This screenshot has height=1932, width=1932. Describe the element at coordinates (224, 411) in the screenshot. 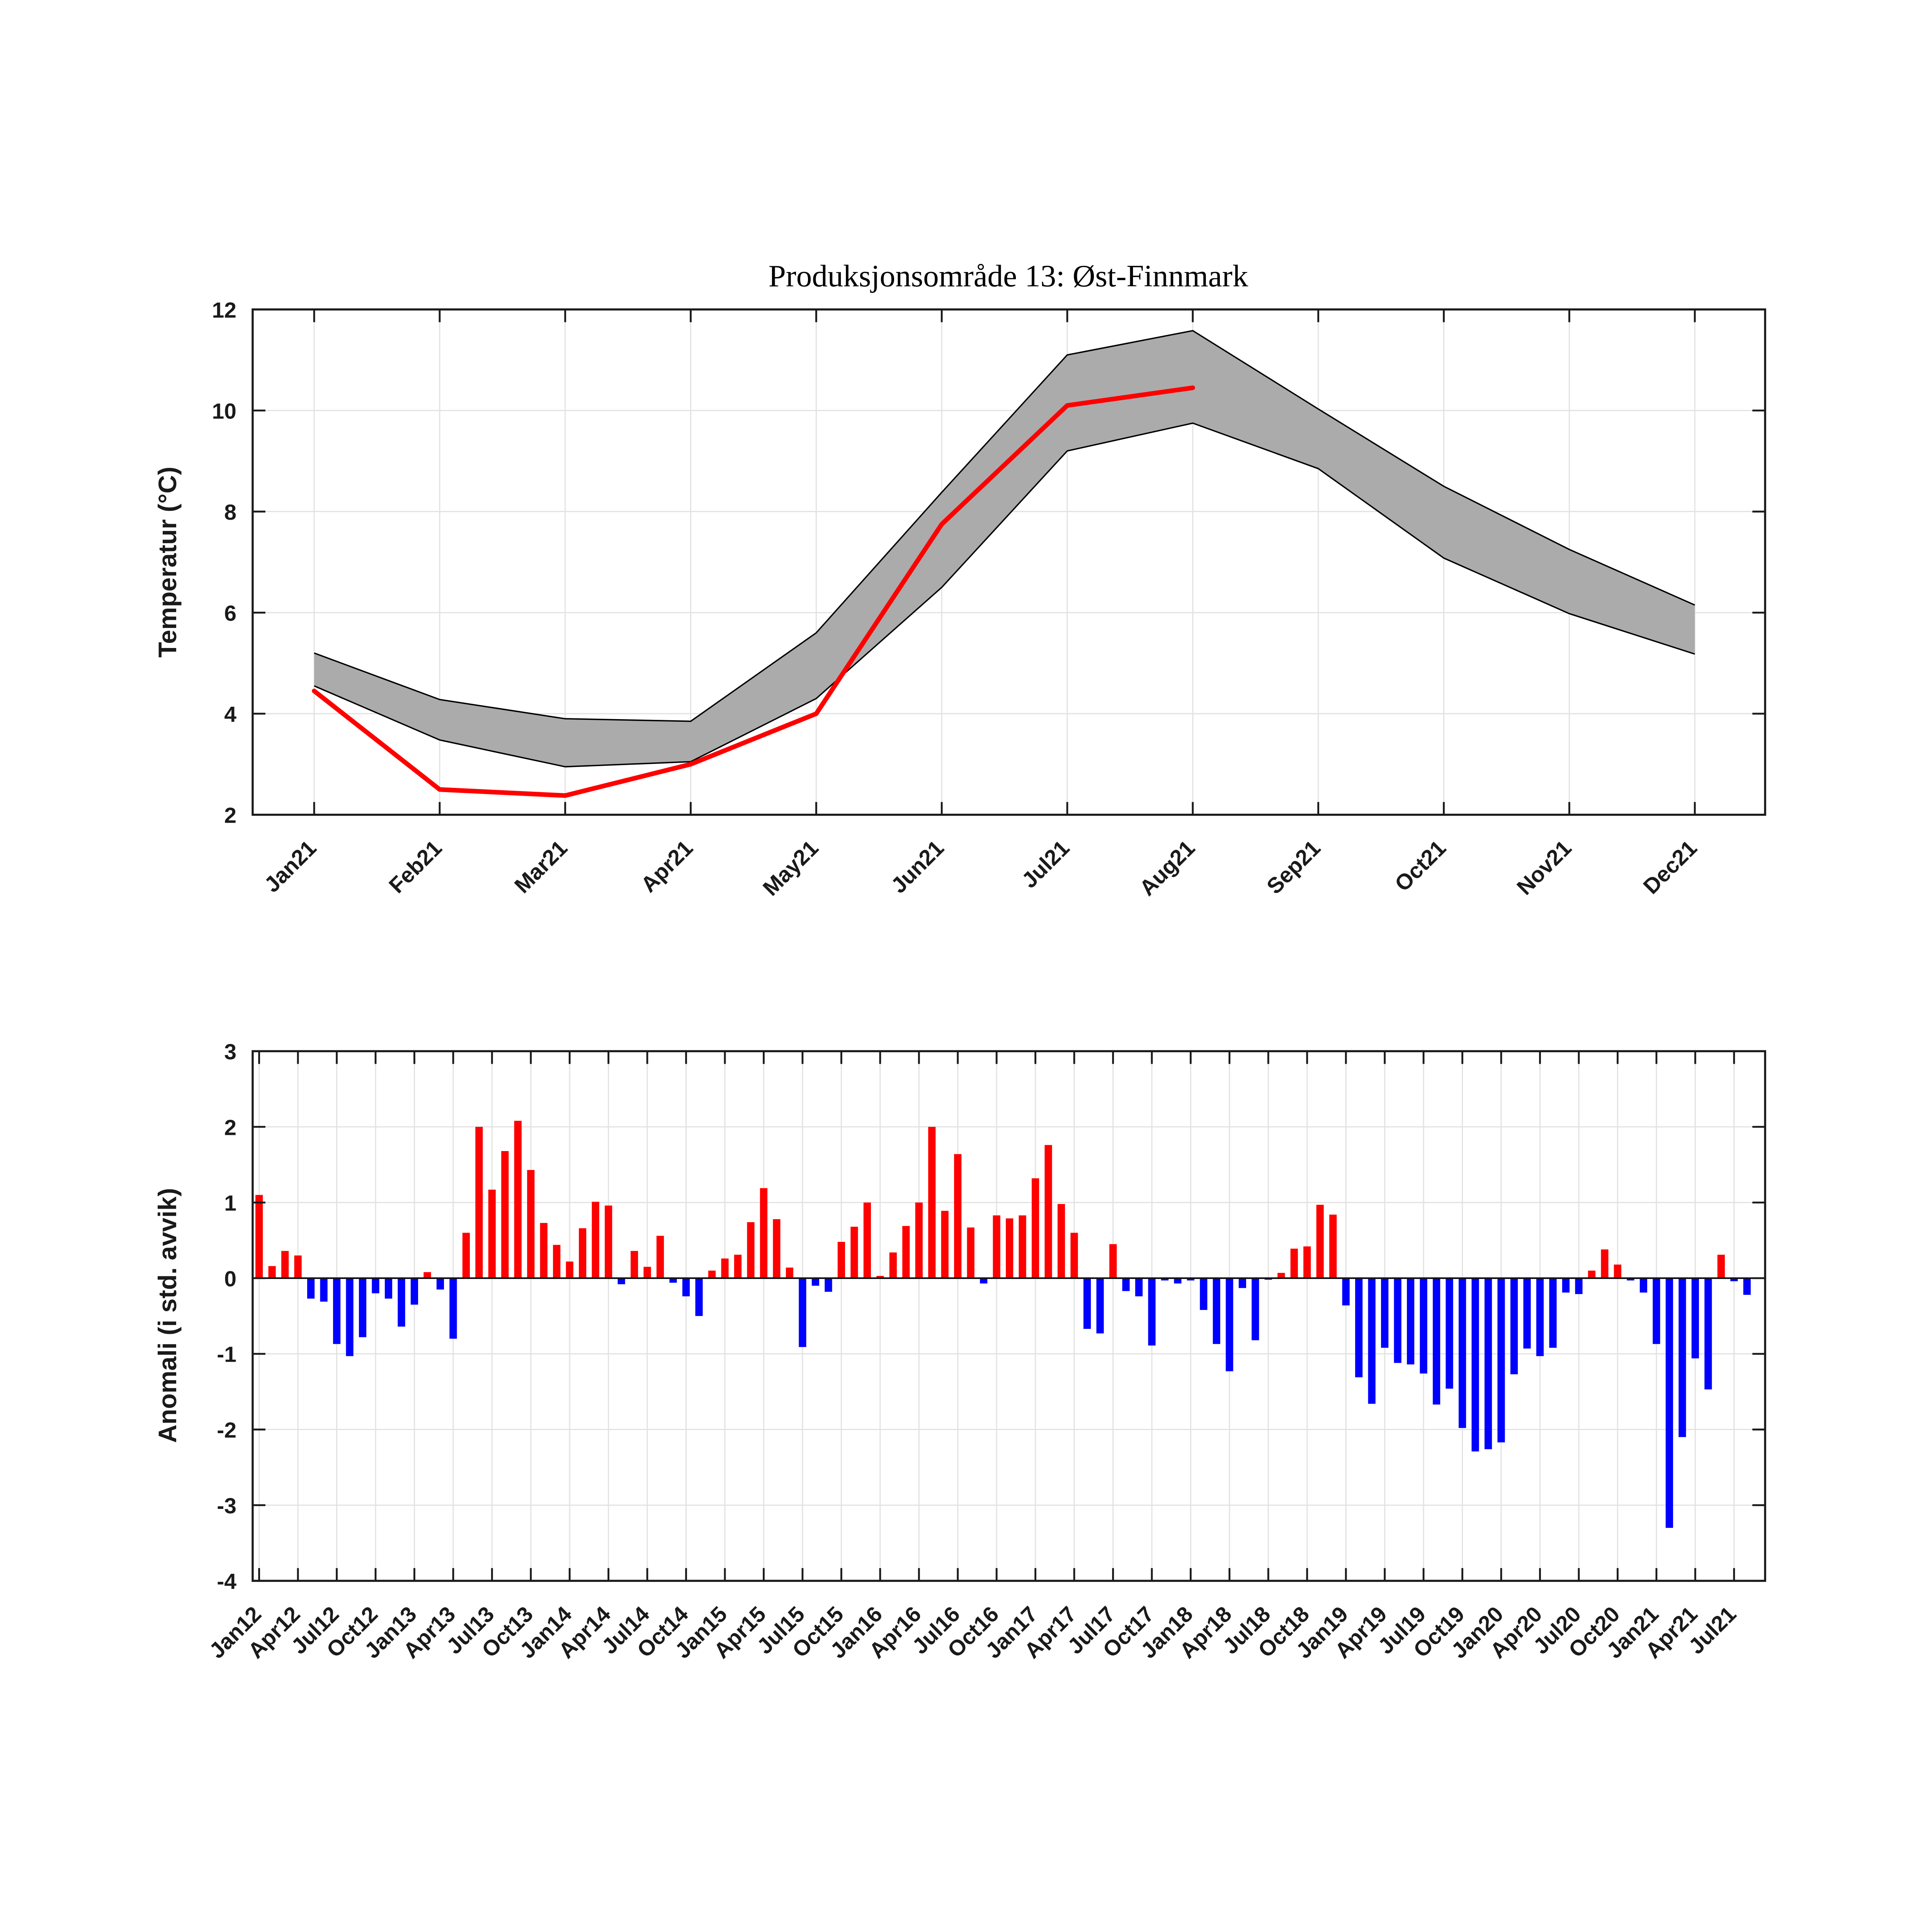

I see `y-tick-label: 10` at that location.